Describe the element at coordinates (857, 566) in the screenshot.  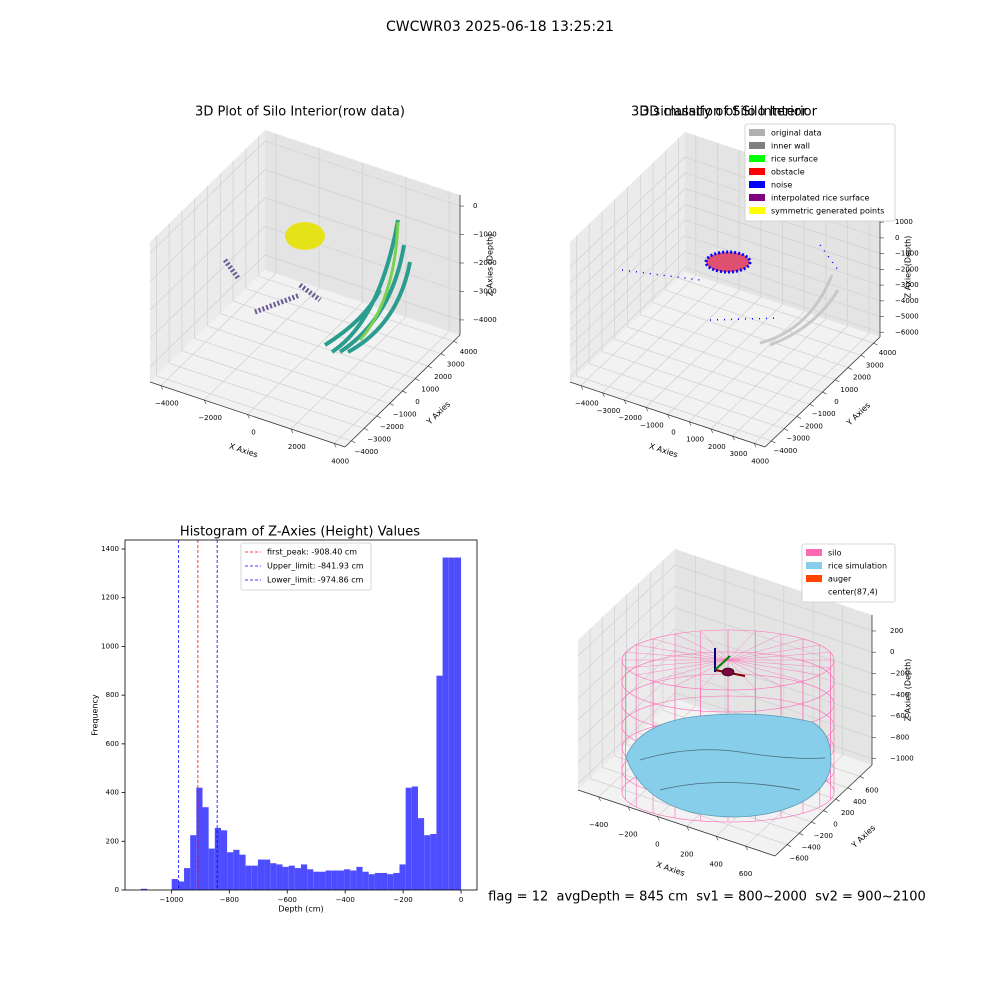
I see `legend-label: rice simulation` at that location.